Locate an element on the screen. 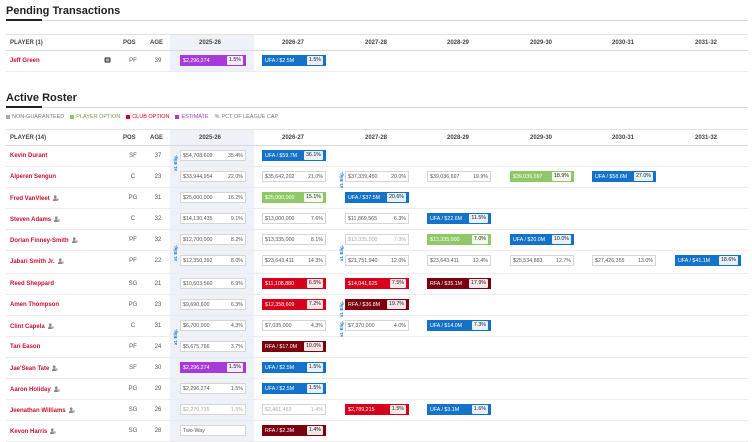  salary-cell-2025: $33,944,954 22.0% is located at coordinates (213, 176).